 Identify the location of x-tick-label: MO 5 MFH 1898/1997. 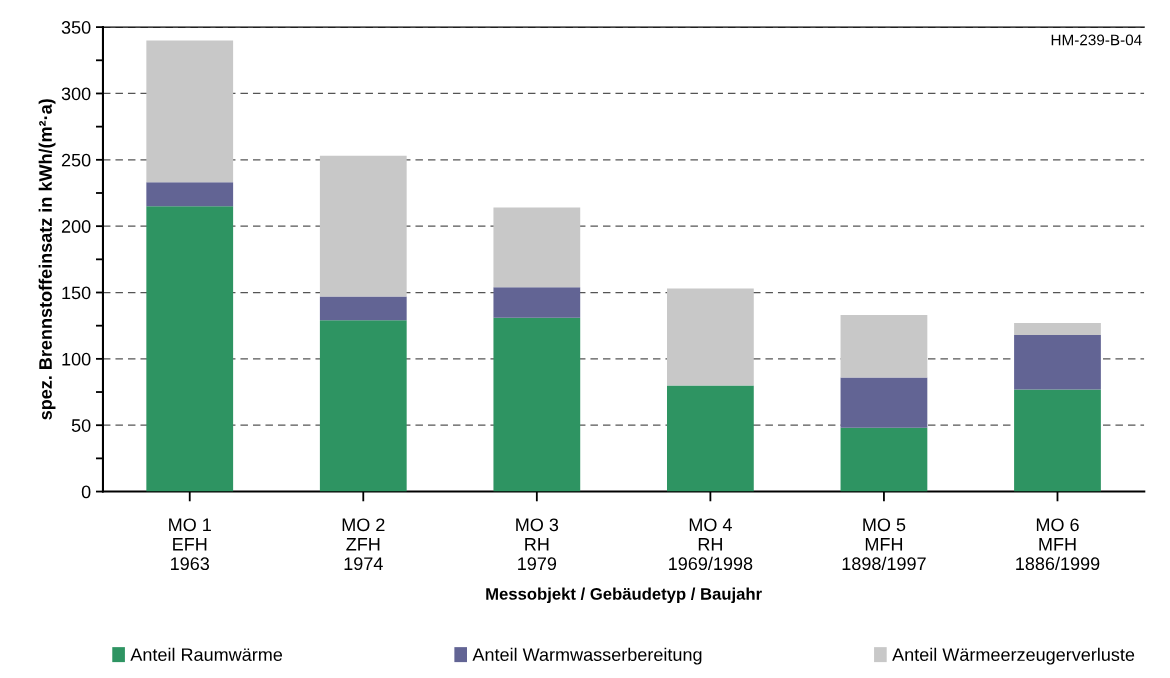
(884, 544).